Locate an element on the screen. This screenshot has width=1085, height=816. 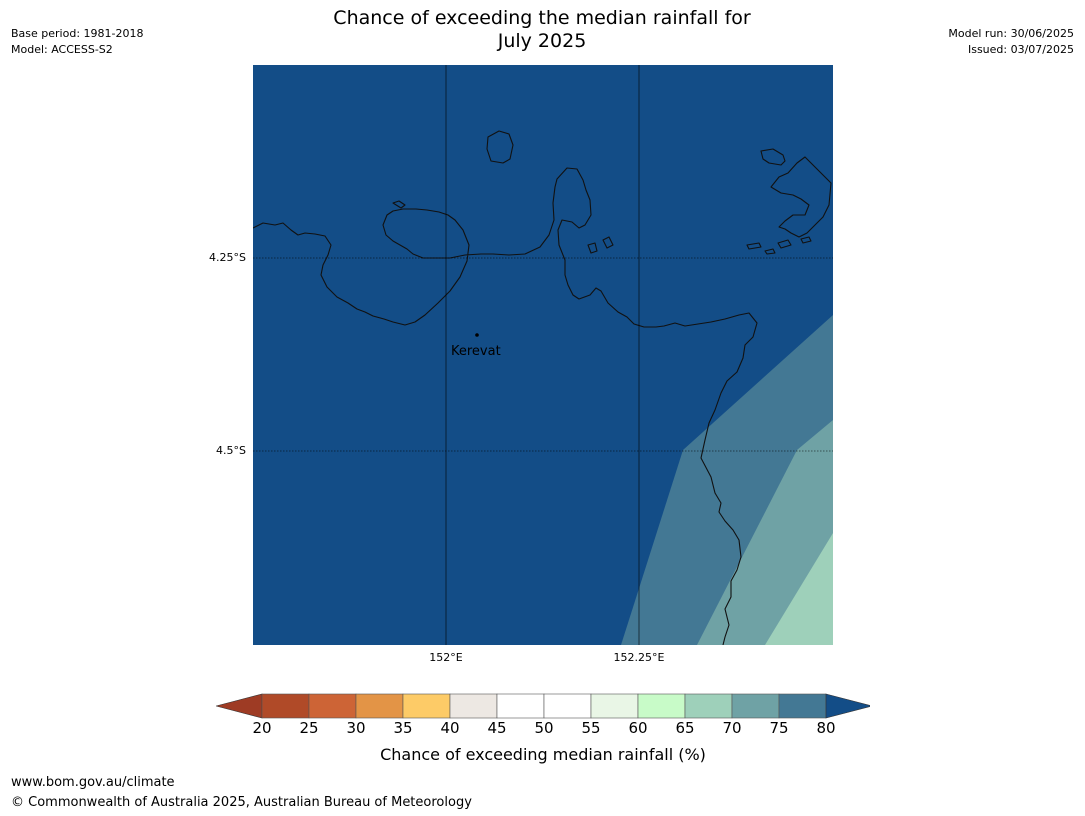
colorbar-tick-label: 80 is located at coordinates (826, 728).